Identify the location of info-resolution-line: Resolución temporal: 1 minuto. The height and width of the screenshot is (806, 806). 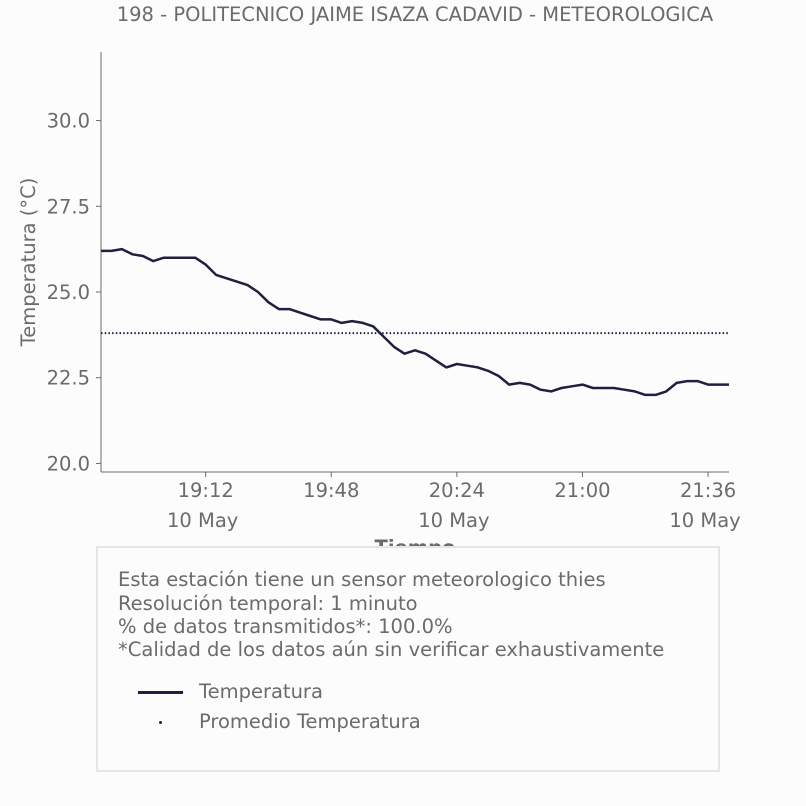
(268, 603).